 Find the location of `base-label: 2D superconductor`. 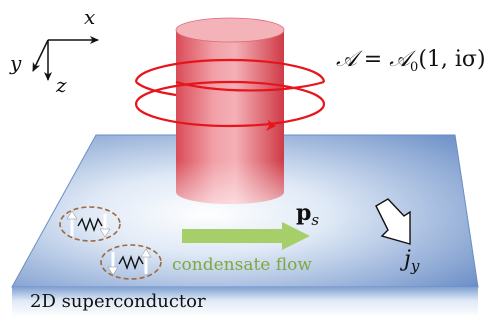

base-label: 2D superconductor is located at coordinates (118, 301).